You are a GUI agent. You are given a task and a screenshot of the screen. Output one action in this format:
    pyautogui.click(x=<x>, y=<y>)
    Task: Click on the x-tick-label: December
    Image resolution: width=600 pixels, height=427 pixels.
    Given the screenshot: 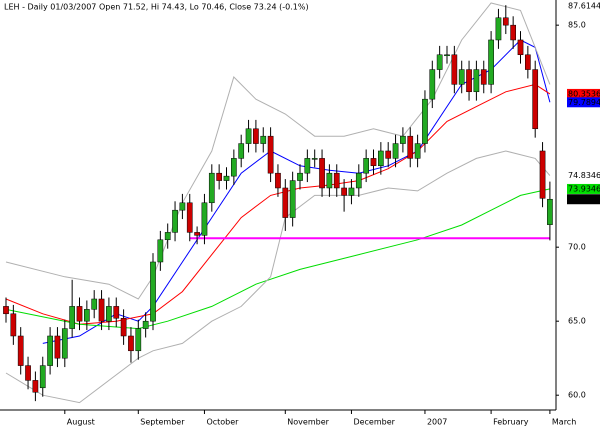 What is the action you would take?
    pyautogui.click(x=374, y=422)
    